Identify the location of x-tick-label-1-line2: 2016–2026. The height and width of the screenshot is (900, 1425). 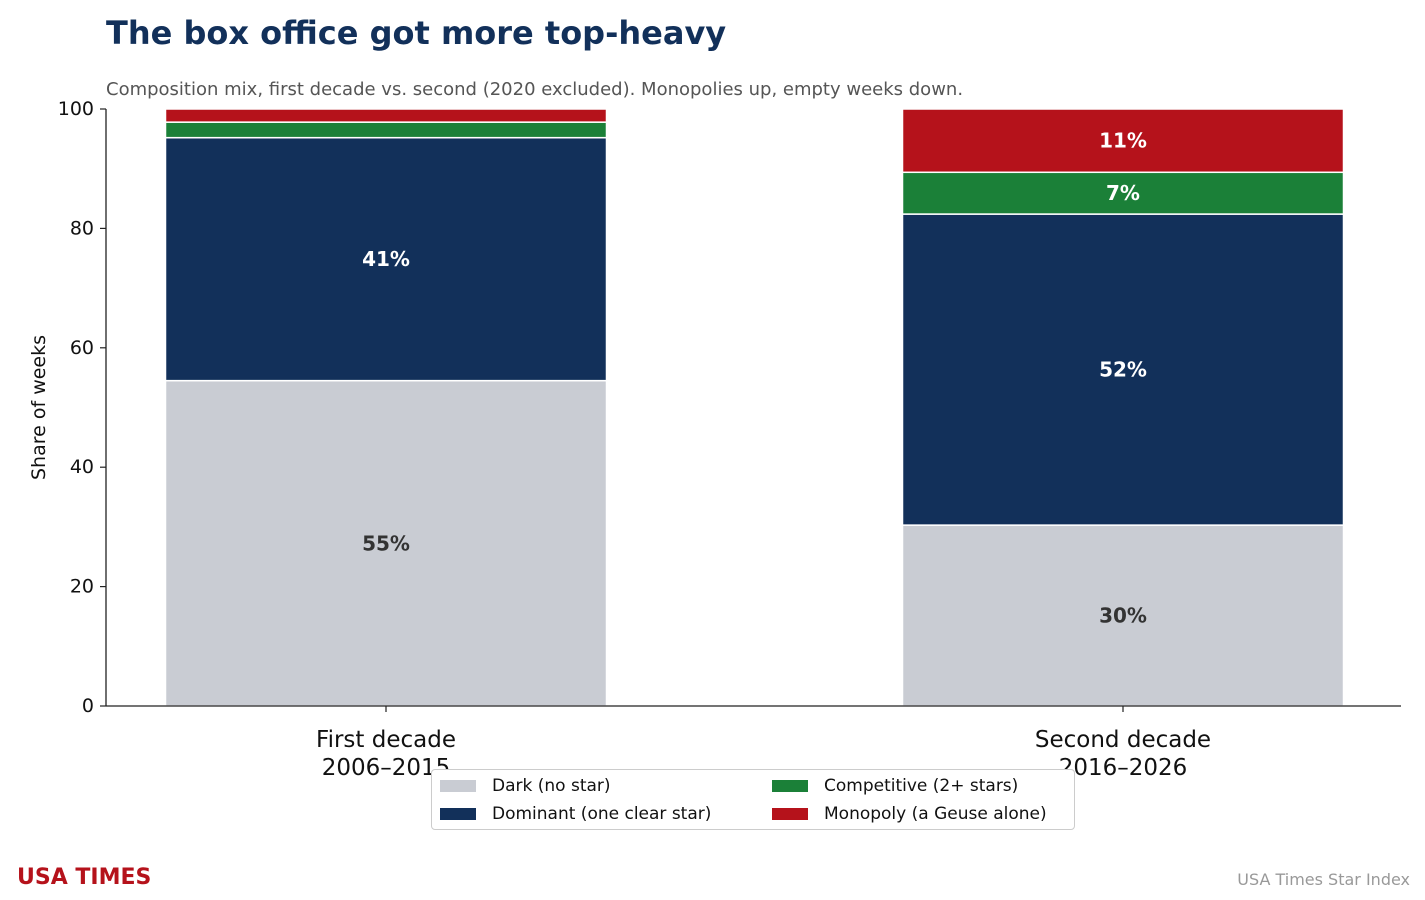
(1123, 768).